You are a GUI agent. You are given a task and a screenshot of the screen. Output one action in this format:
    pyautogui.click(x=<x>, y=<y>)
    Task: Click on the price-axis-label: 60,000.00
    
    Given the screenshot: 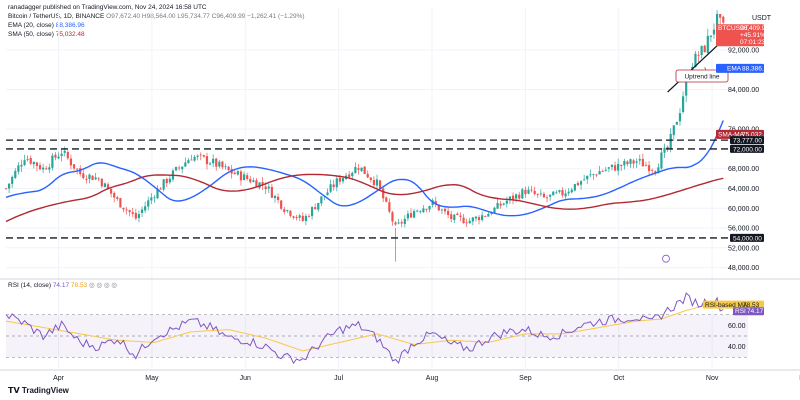 What is the action you would take?
    pyautogui.click(x=743, y=209)
    